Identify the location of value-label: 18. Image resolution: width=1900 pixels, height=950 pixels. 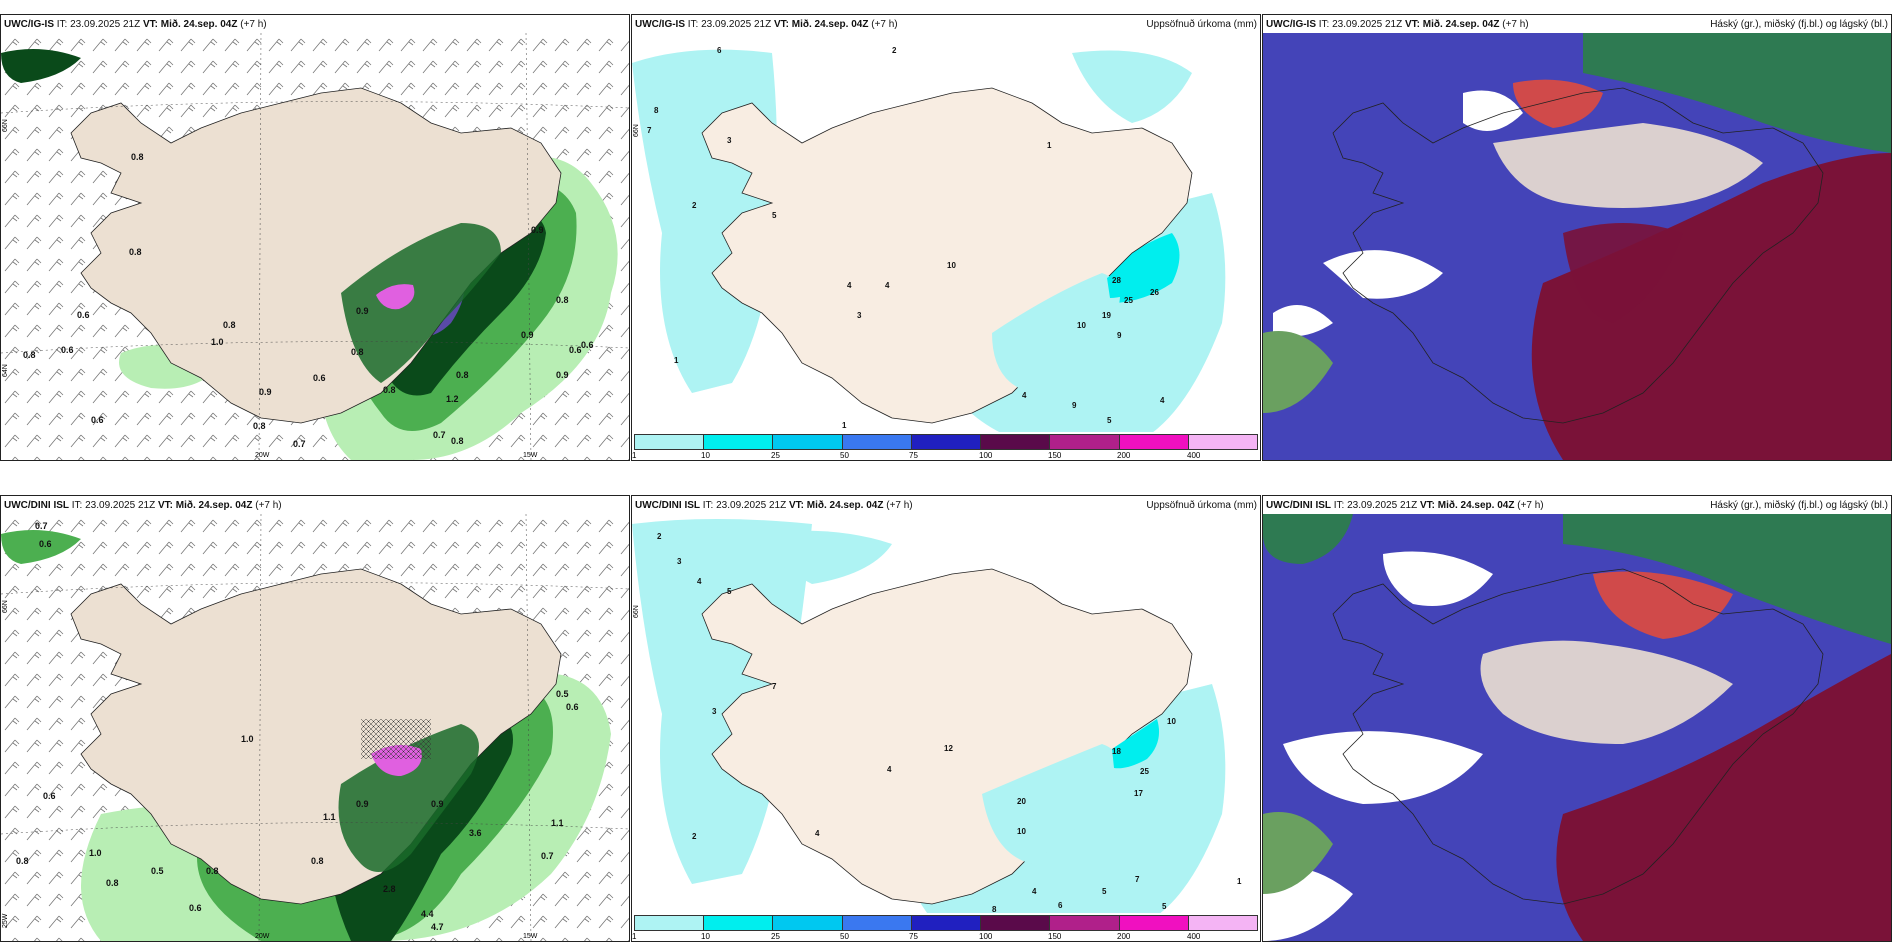
(1116, 751).